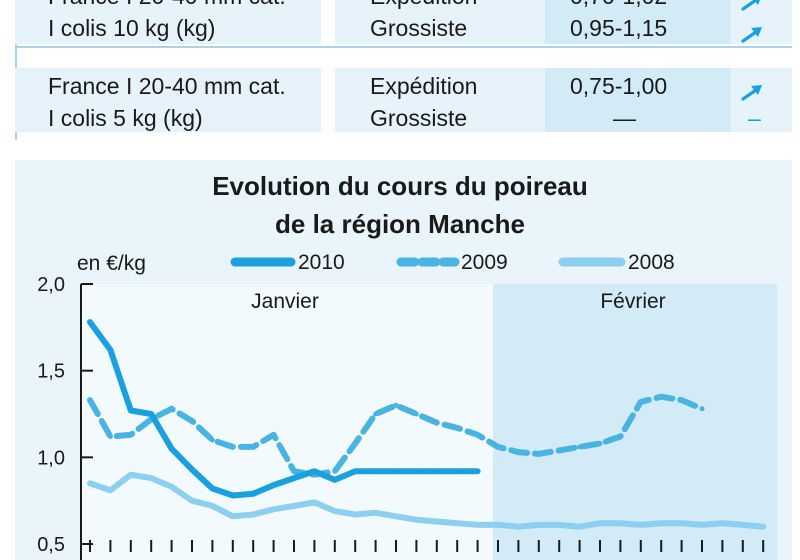 The width and height of the screenshot is (800, 560). I want to click on month-label-janvier: Janvier, so click(285, 301).